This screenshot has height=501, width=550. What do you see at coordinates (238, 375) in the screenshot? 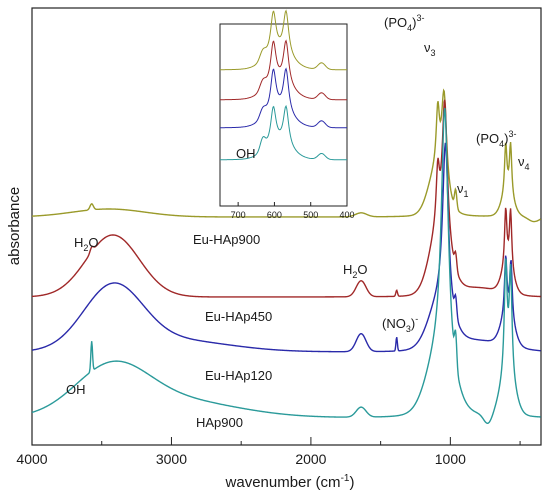
I see `series-label-eu-hap120: Eu-HAp120` at bounding box center [238, 375].